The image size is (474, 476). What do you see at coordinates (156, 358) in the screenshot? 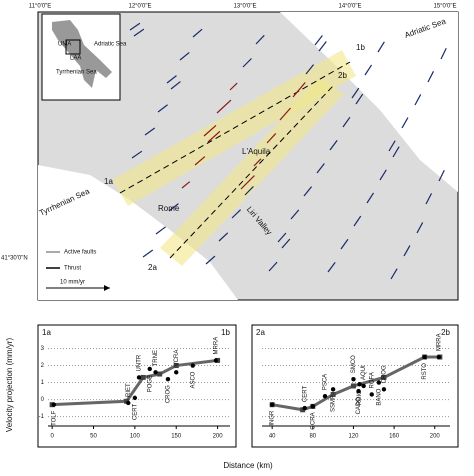
I see `station-label: TRNE` at bounding box center [156, 358].